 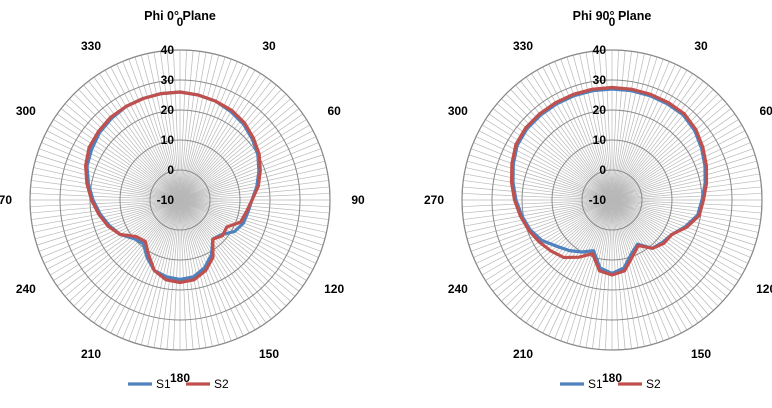 What do you see at coordinates (612, 22) in the screenshot?
I see `angle-tick-label: 0` at bounding box center [612, 22].